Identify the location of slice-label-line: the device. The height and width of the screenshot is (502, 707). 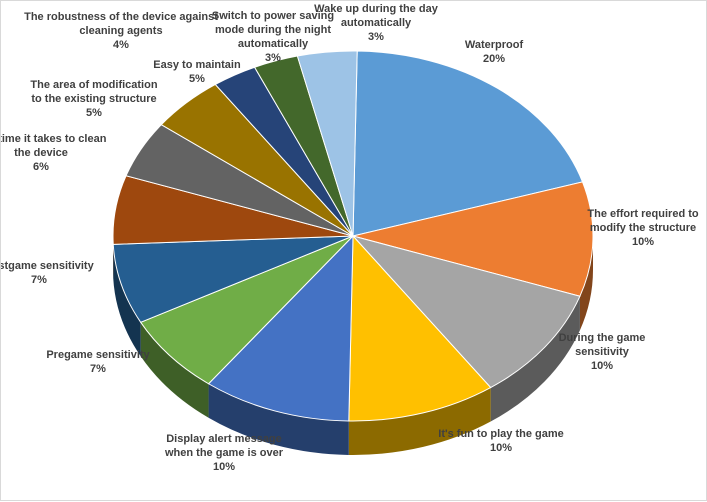
(41, 153).